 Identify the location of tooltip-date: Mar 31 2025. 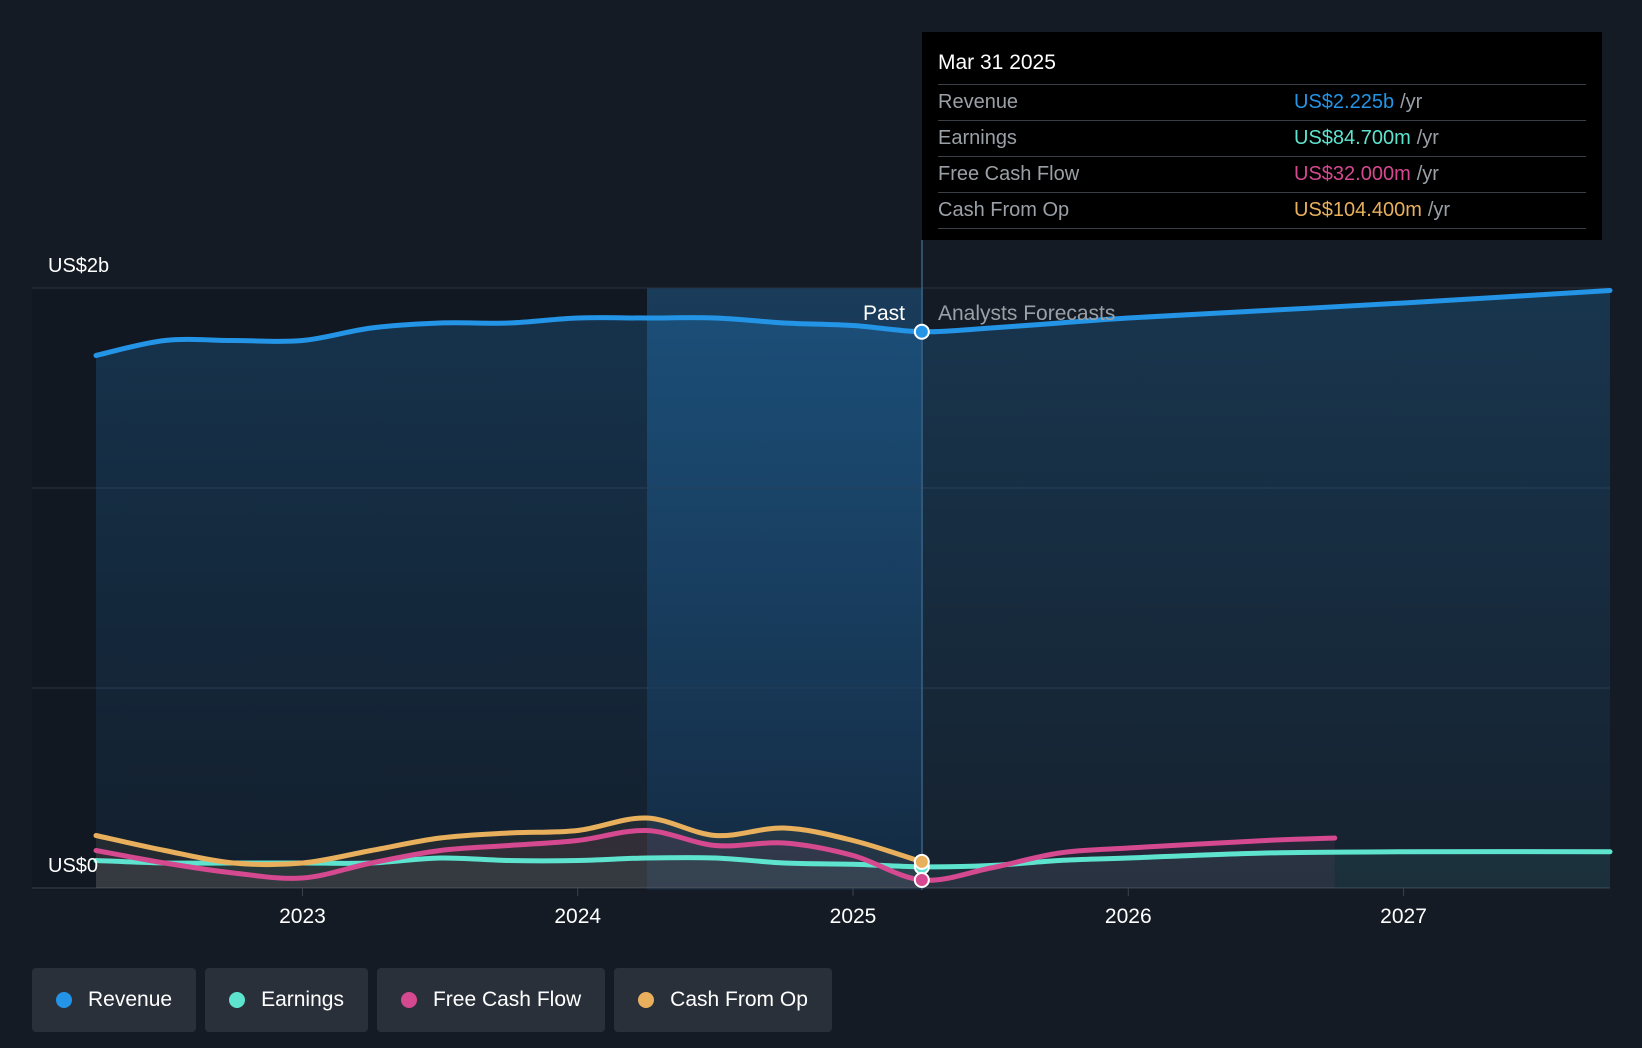
(1262, 66).